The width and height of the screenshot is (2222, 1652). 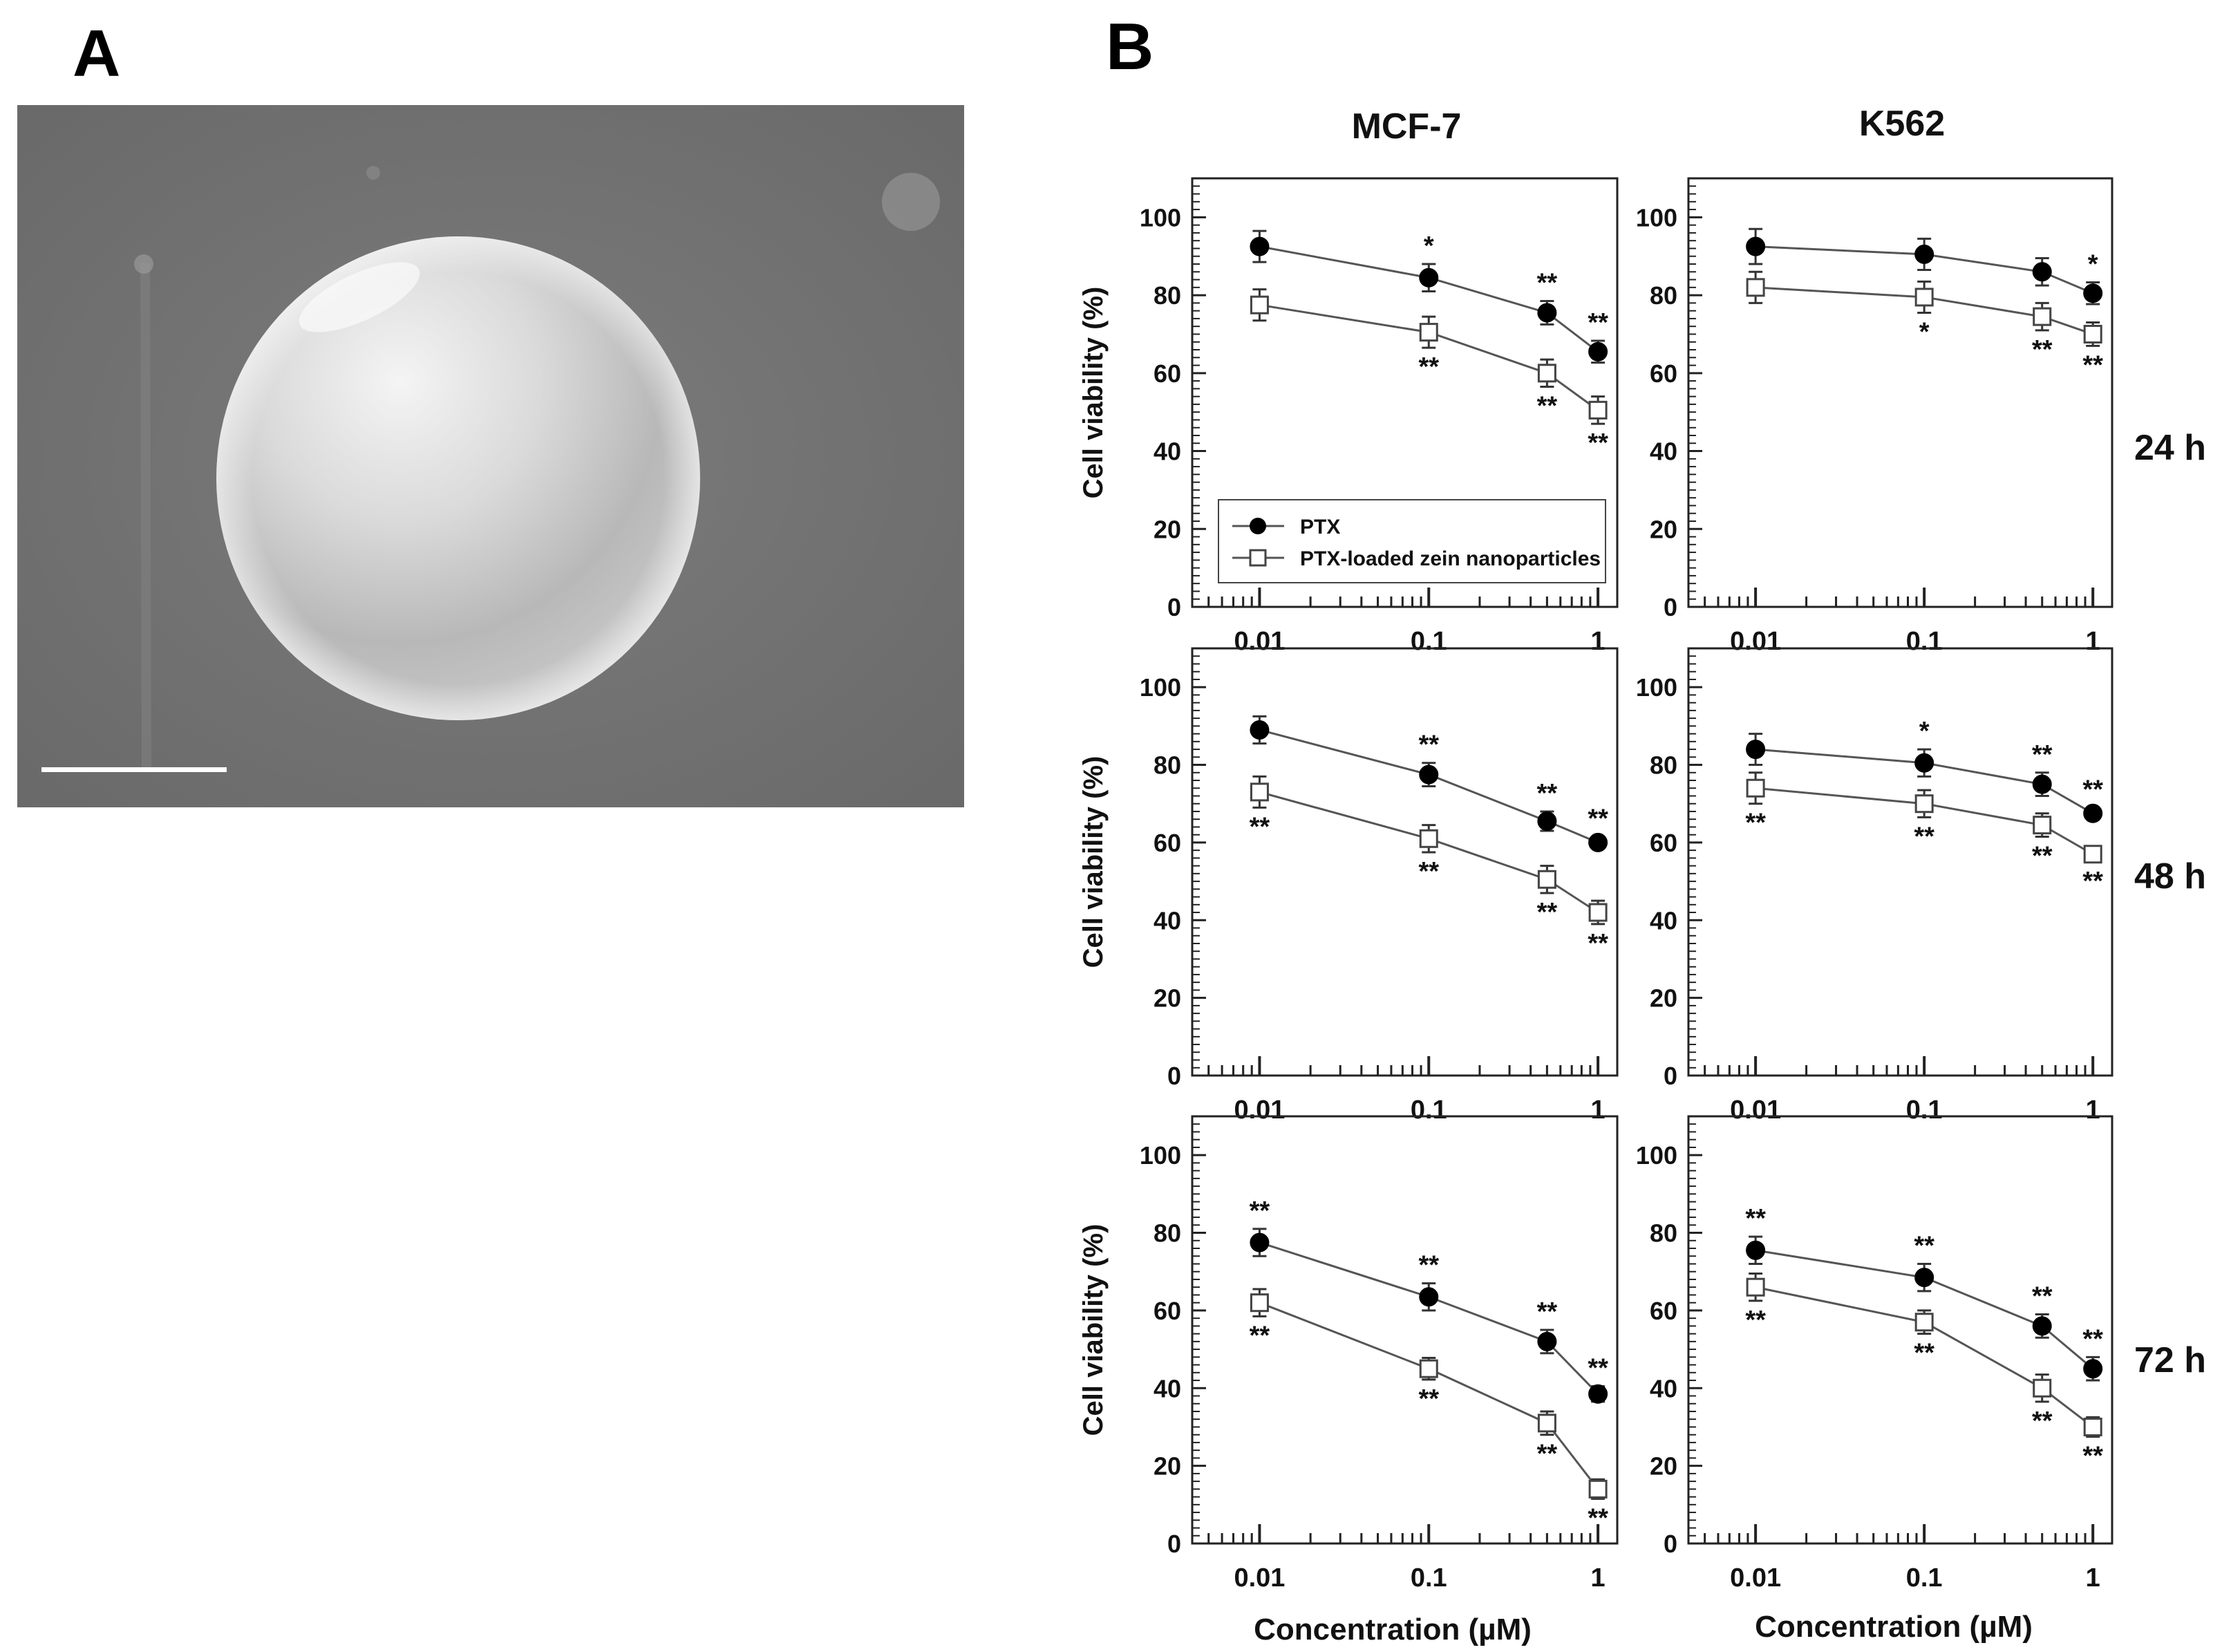 I want to click on row-label-24h: 24 h, so click(x=2170, y=448).